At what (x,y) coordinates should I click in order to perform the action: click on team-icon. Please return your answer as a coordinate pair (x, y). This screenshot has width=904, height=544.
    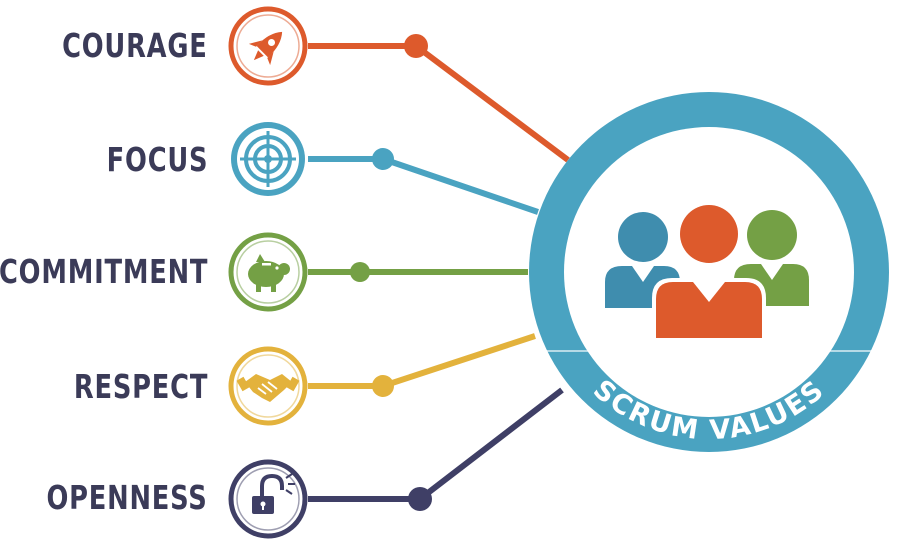
    Looking at the image, I should click on (707, 272).